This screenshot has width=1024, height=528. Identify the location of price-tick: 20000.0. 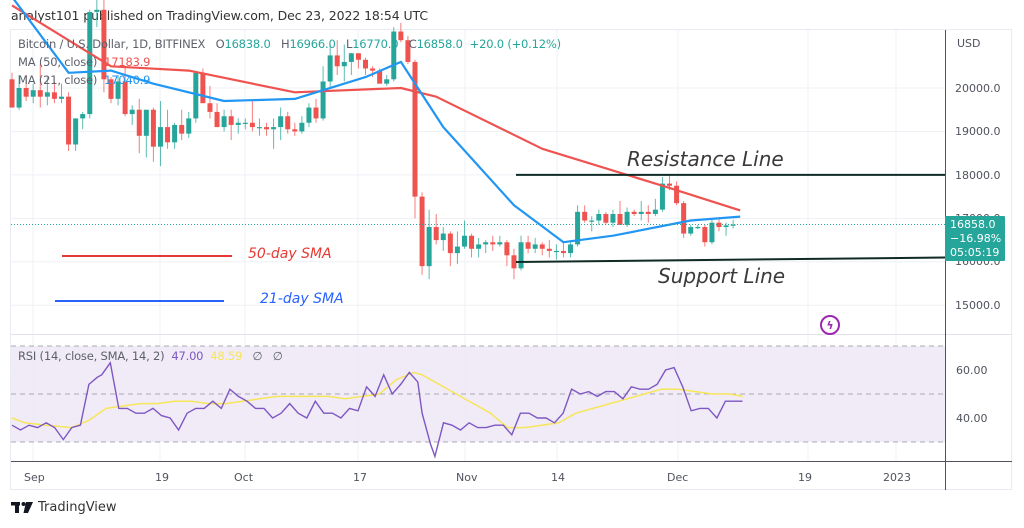
(978, 88).